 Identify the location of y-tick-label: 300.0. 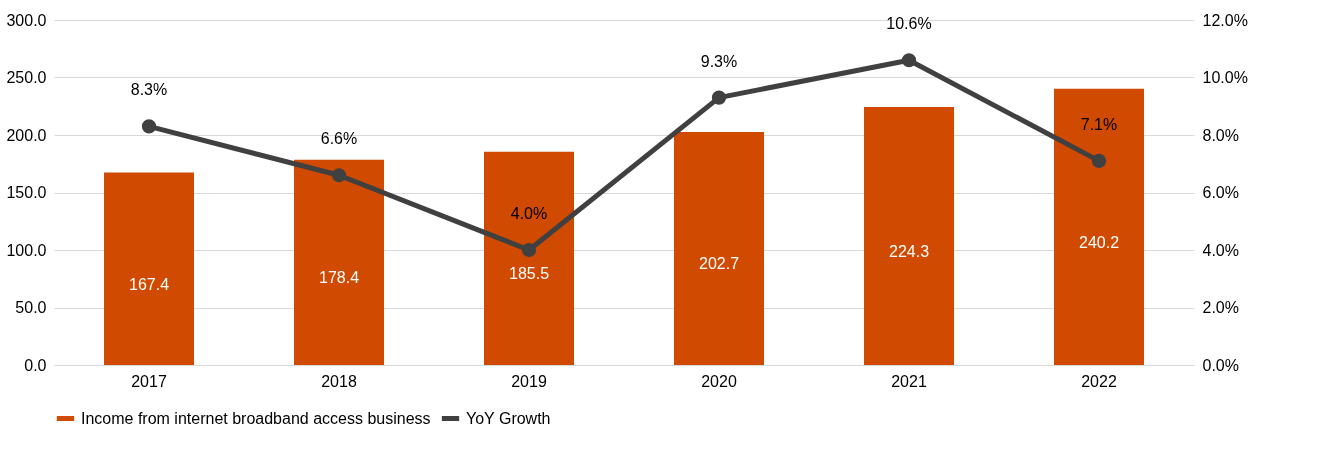
(26, 20).